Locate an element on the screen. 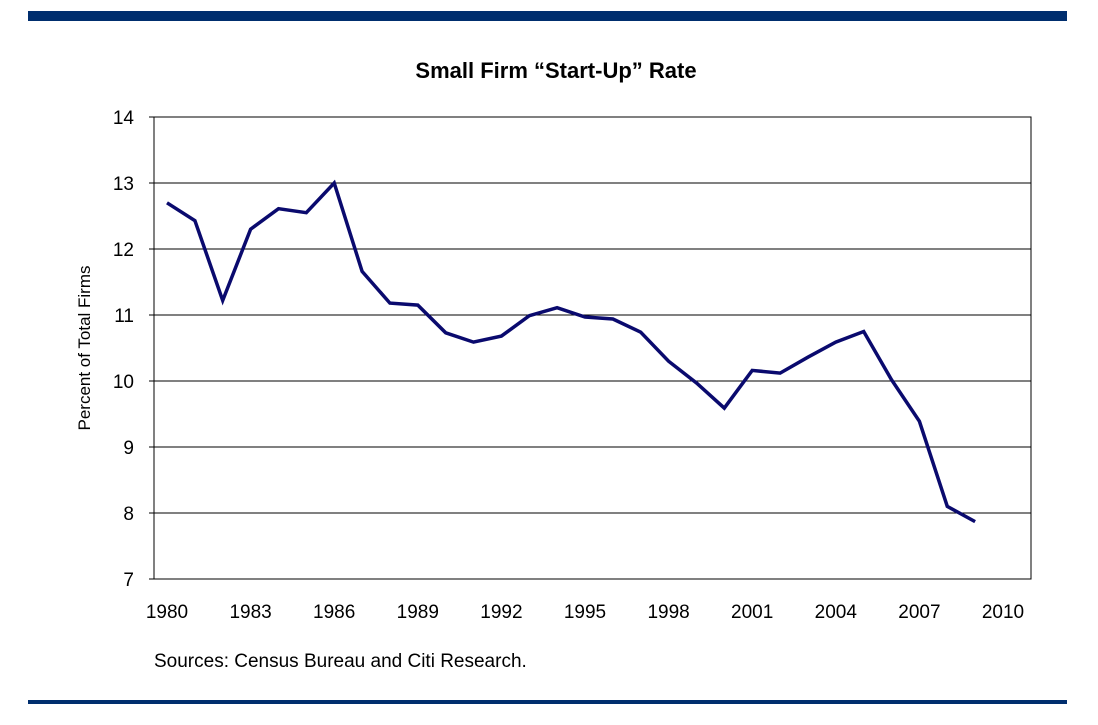  x-tick-label: 2010 is located at coordinates (1003, 612).